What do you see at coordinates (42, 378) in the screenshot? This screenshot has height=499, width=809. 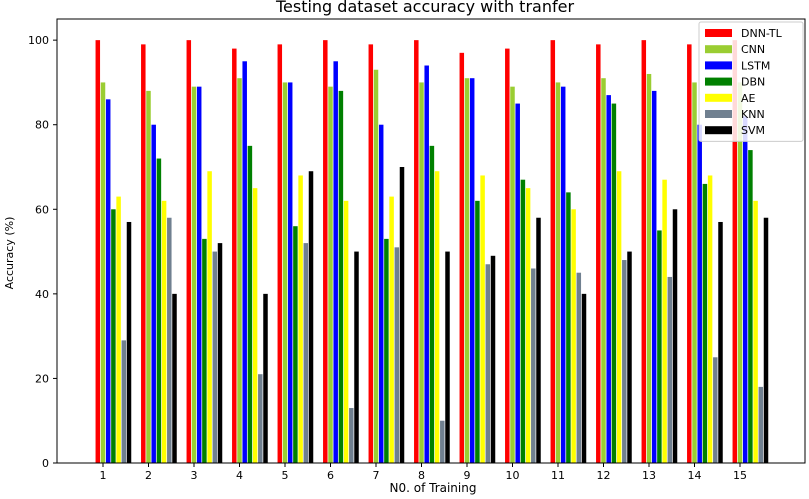 I see `y-tick-label: 20` at bounding box center [42, 378].